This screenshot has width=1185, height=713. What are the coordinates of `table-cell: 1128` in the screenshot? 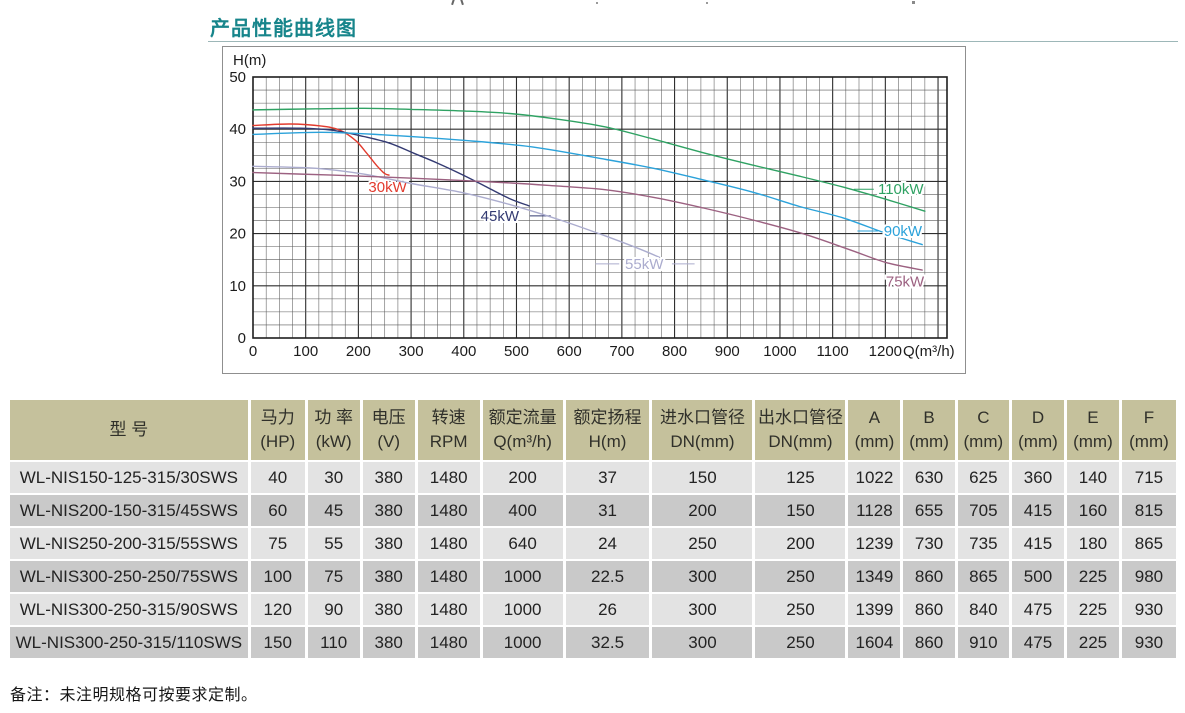 It's located at (874, 510).